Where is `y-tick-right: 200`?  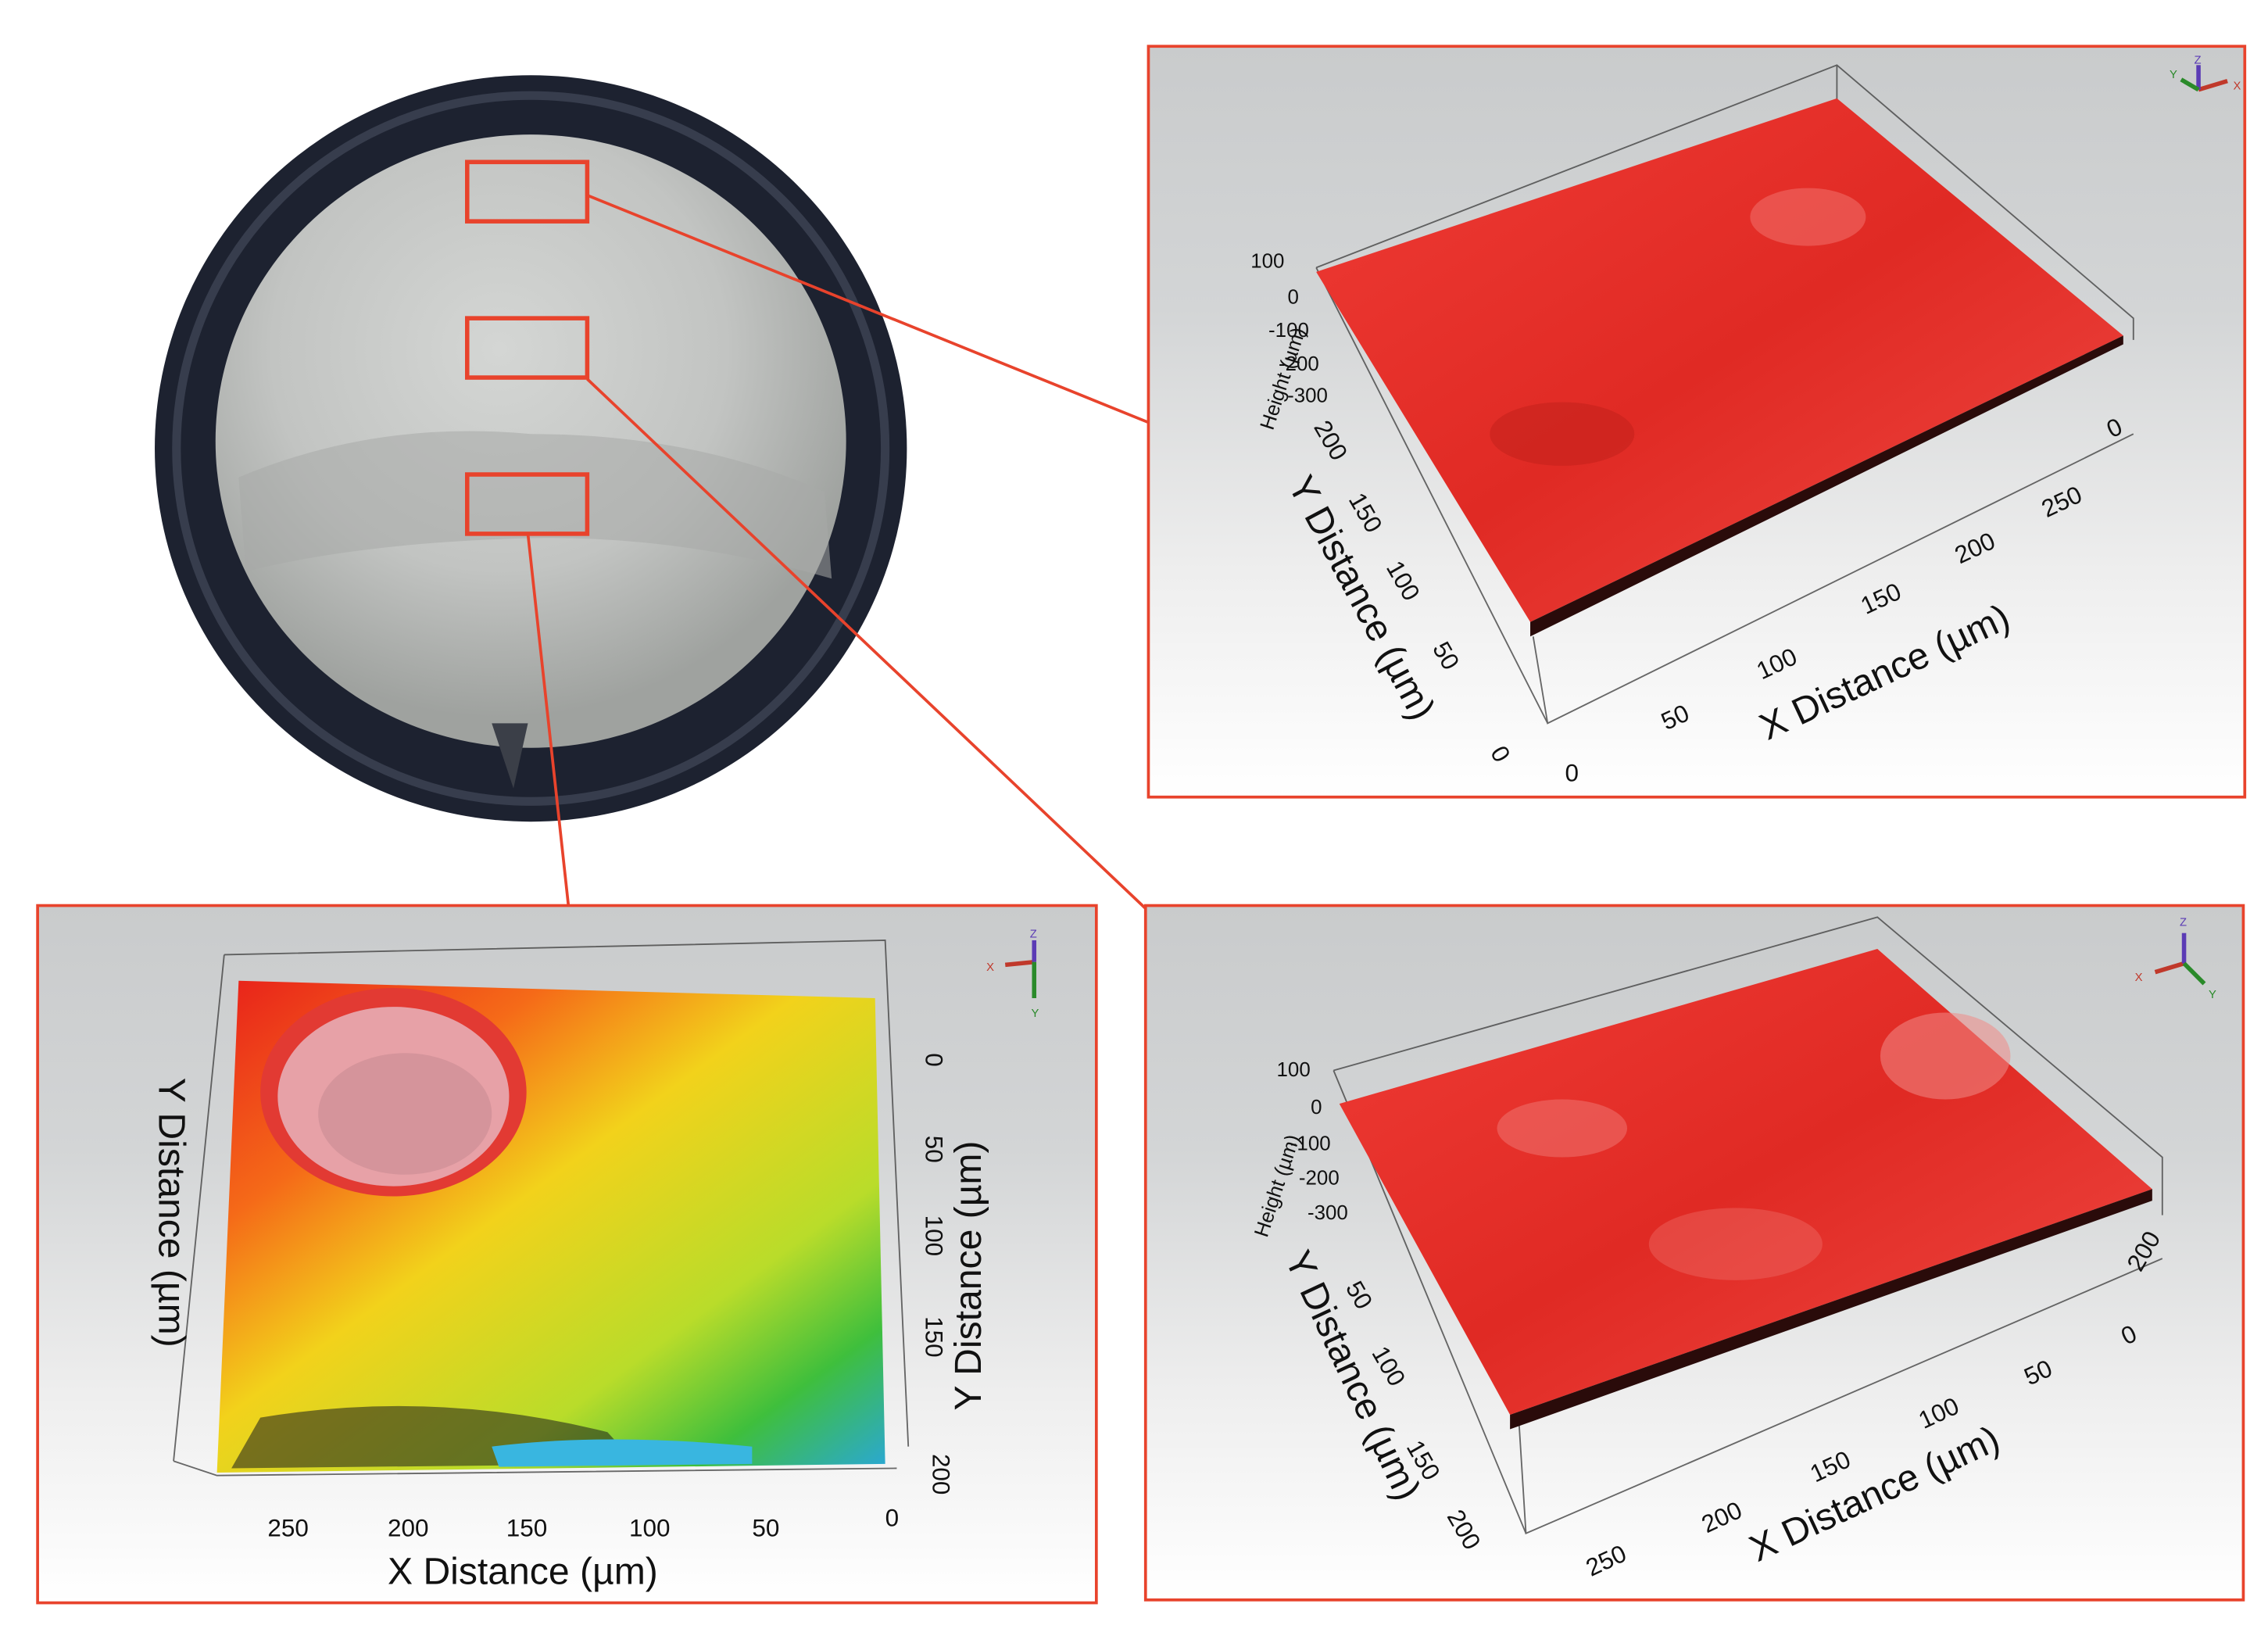 y-tick-right: 200 is located at coordinates (942, 1474).